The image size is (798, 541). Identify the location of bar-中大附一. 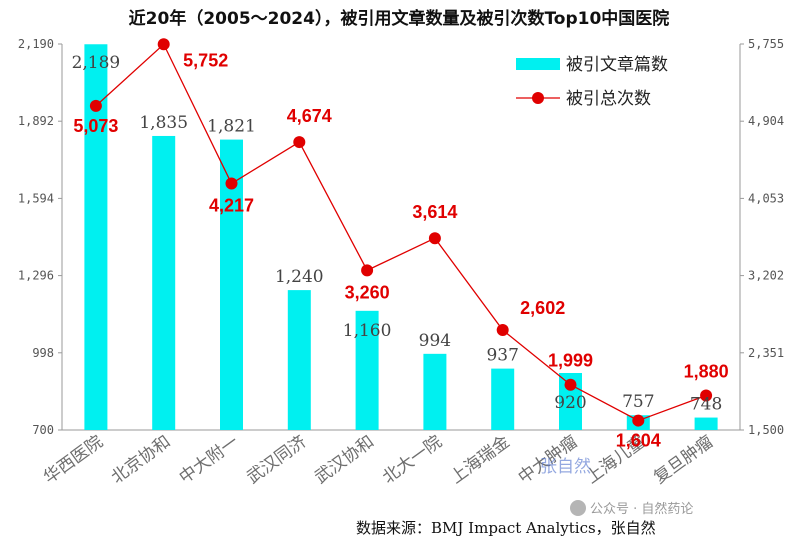
(231, 284).